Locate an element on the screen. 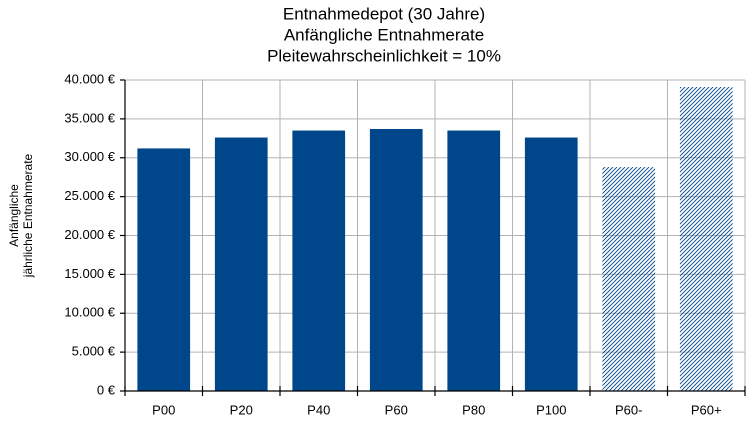 The image size is (753, 428). y-tick-label: 0 € is located at coordinates (106, 389).